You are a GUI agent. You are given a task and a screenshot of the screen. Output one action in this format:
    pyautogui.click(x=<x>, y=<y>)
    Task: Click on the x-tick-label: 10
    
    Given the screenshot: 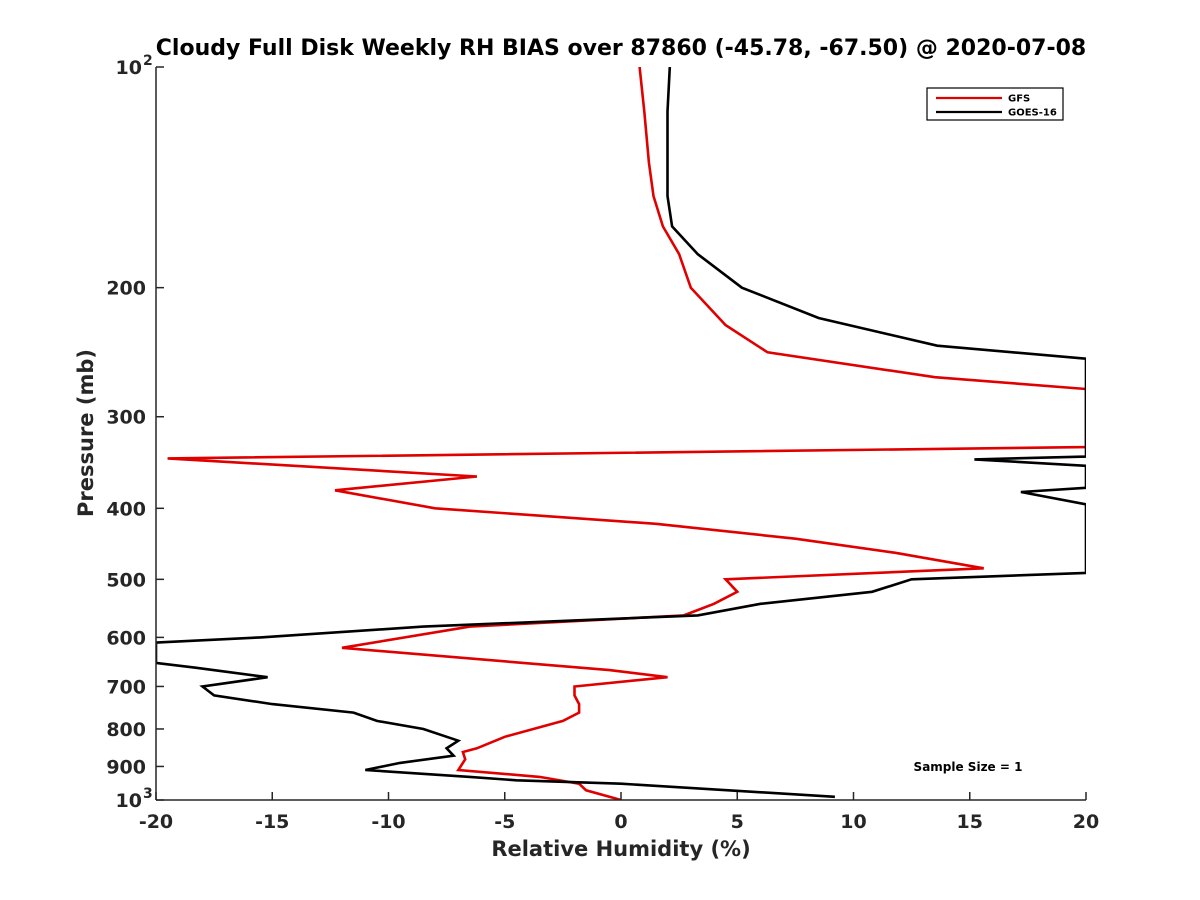 What is the action you would take?
    pyautogui.click(x=853, y=822)
    